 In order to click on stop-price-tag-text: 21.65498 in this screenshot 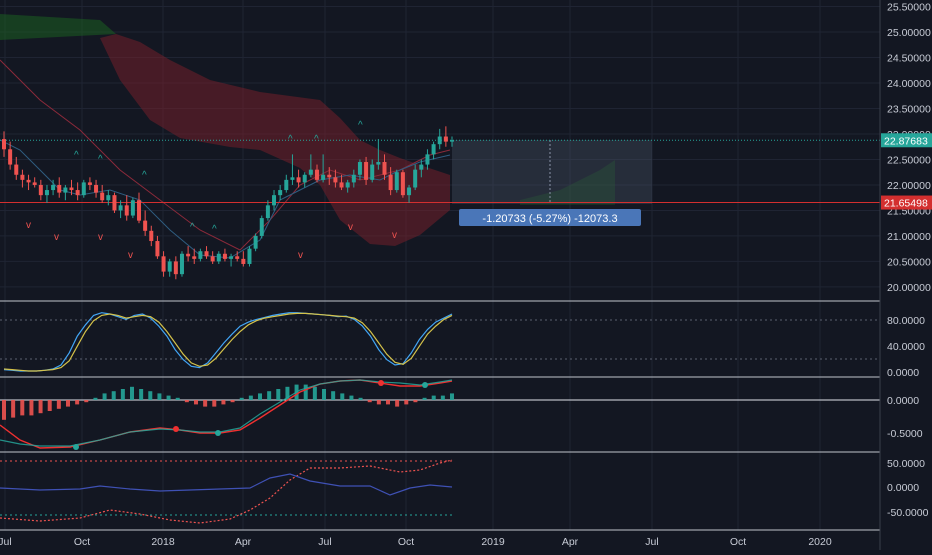, I will do `click(906, 204)`.